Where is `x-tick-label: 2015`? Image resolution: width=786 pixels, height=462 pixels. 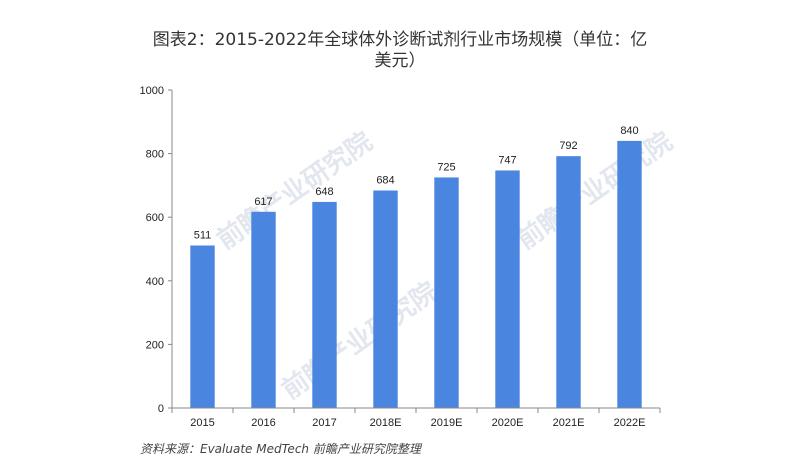 x-tick-label: 2015 is located at coordinates (202, 423).